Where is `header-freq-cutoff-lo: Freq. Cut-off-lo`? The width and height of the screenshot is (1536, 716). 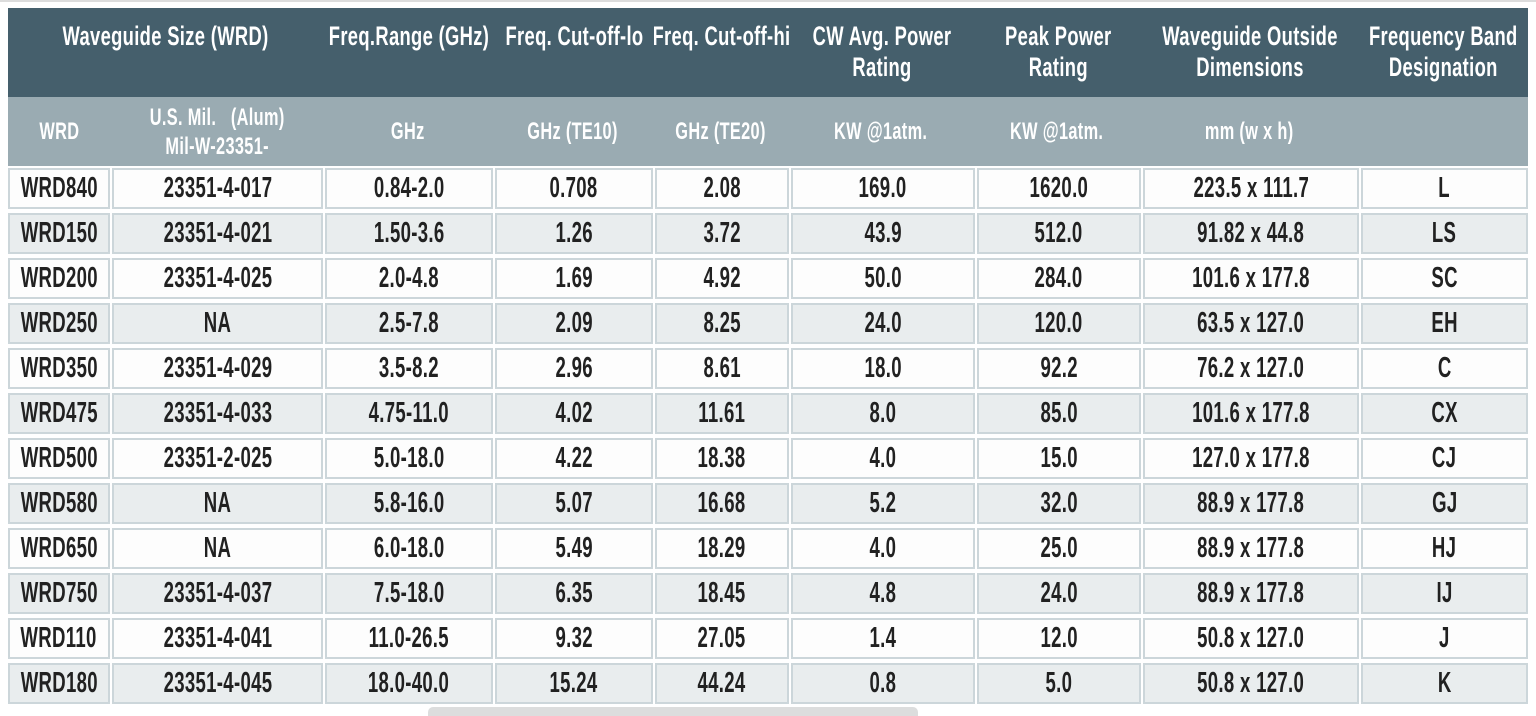 header-freq-cutoff-lo: Freq. Cut-off-lo is located at coordinates (574, 52).